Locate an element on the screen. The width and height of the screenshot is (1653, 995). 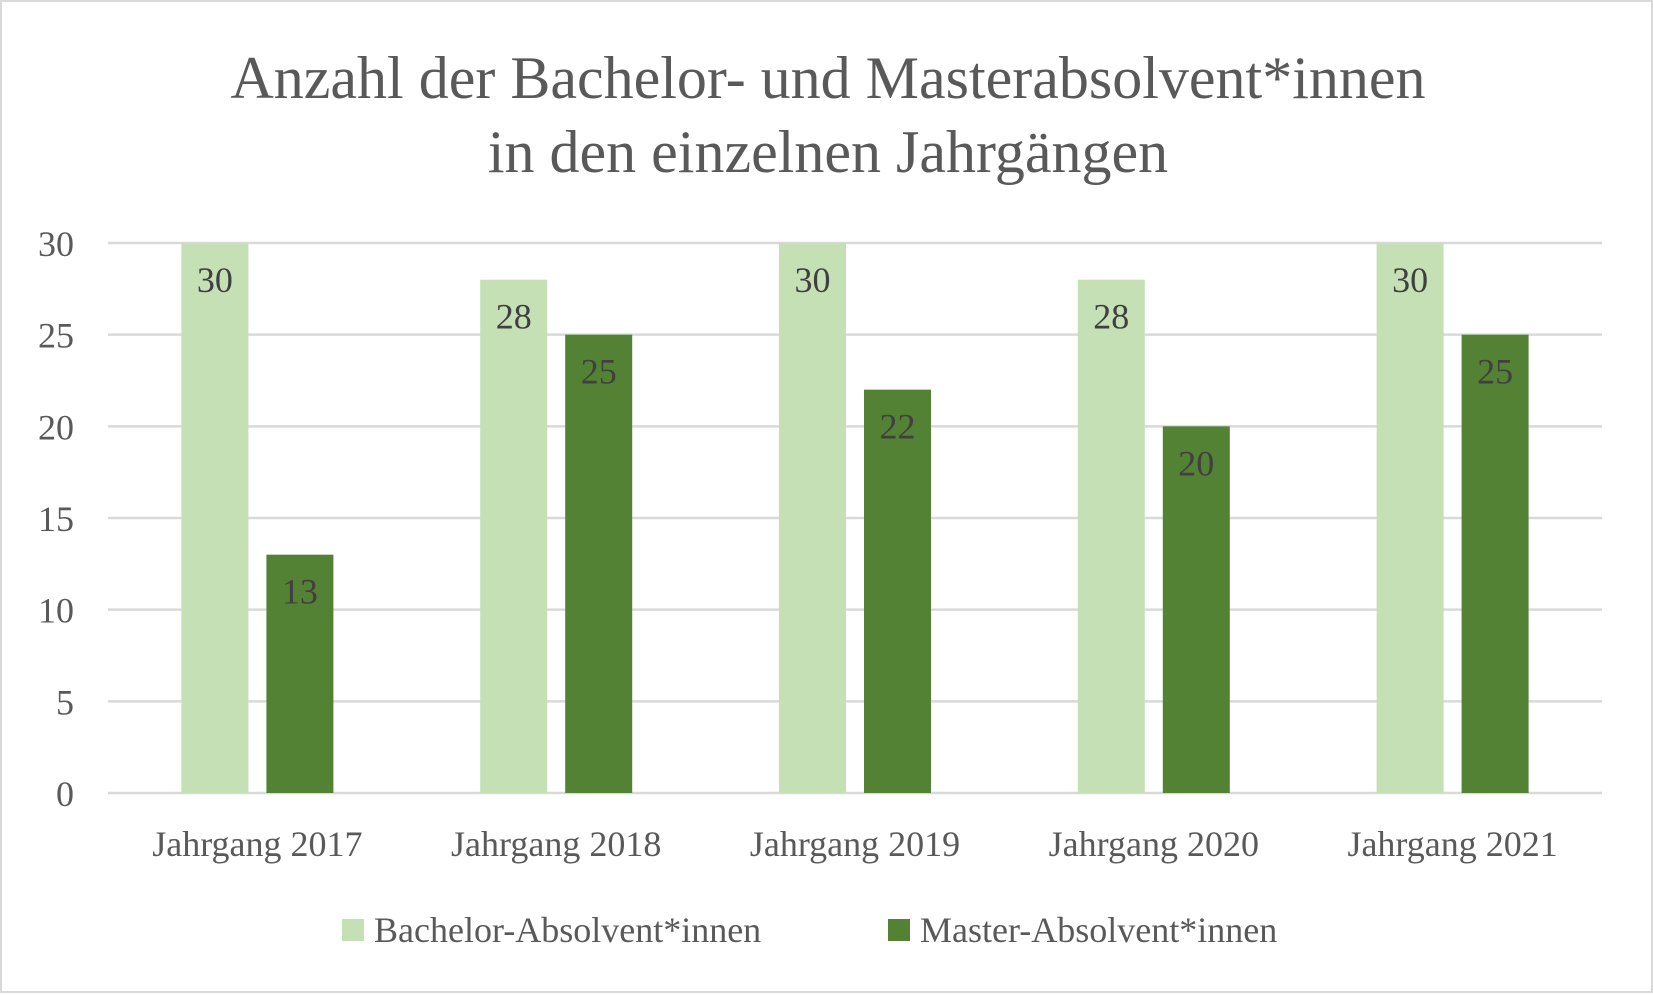
bar-jahrgang-2021-master-absolvent-innen is located at coordinates (1495, 563).